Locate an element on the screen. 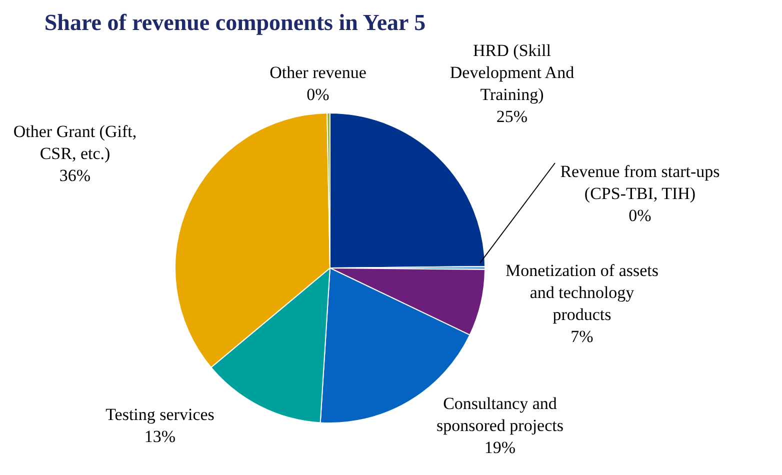 The image size is (782, 475). slice-label: Consultancy and sponsored projects is located at coordinates (500, 414).